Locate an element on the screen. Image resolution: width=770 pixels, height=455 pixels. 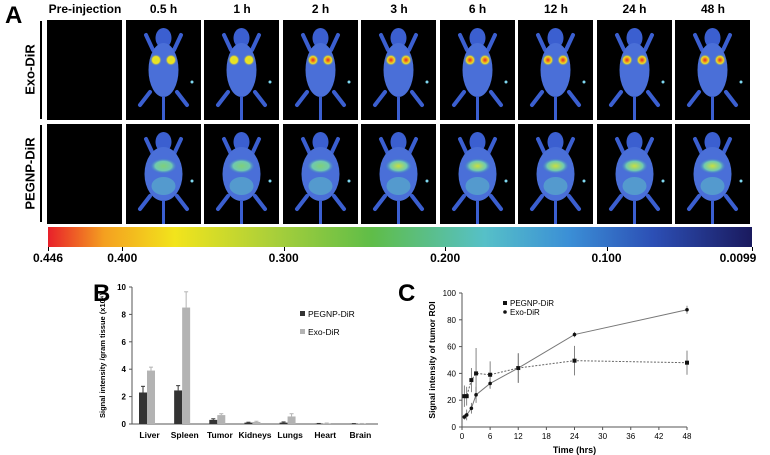
column-header: 12 h is located at coordinates (555, 9).